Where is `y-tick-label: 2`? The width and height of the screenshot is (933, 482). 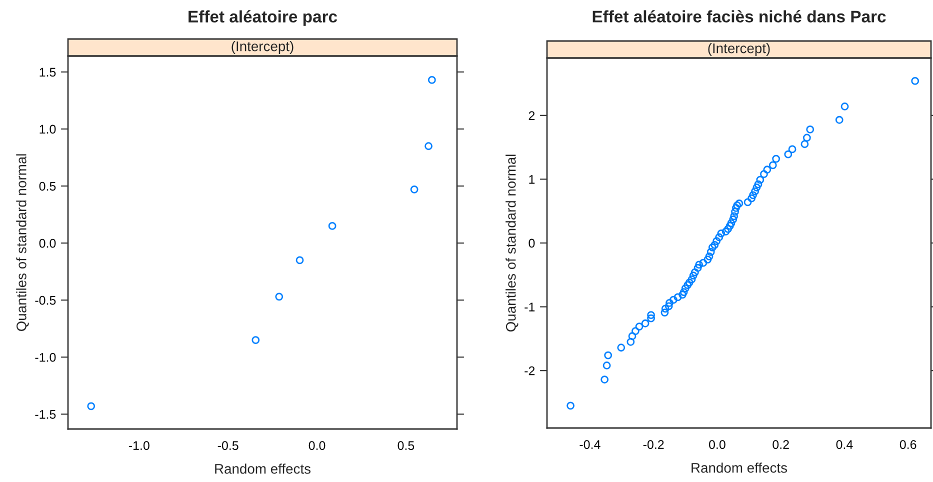 y-tick-label: 2 is located at coordinates (531, 115).